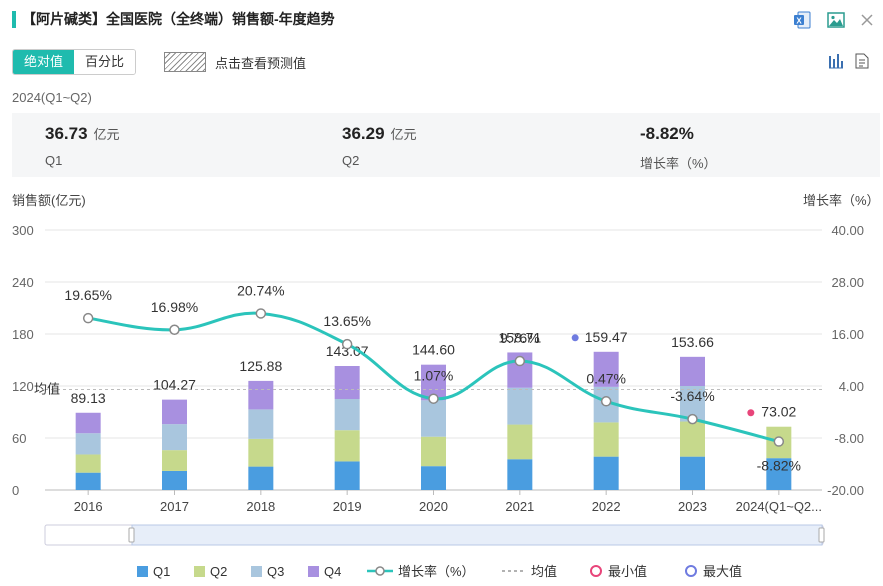 This screenshot has width=883, height=586. Describe the element at coordinates (44, 62) in the screenshot. I see `absolute-value-button: 绝对值` at that location.